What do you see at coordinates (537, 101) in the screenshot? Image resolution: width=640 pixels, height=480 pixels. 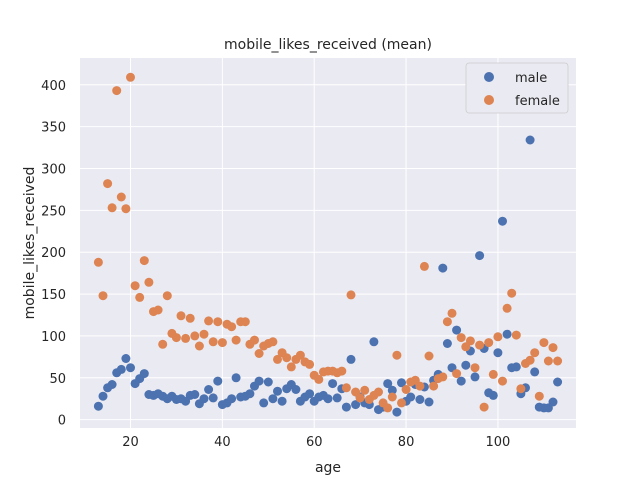 I see `legend-label-female: female` at bounding box center [537, 101].